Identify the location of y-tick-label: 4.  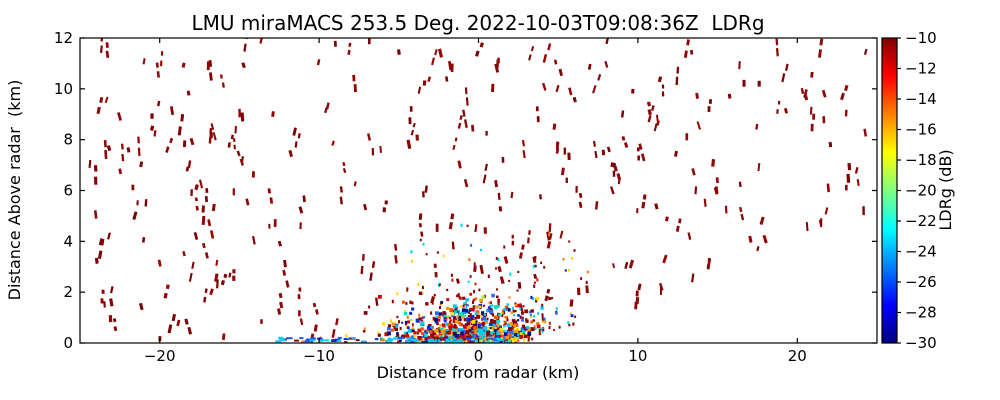
(68, 241).